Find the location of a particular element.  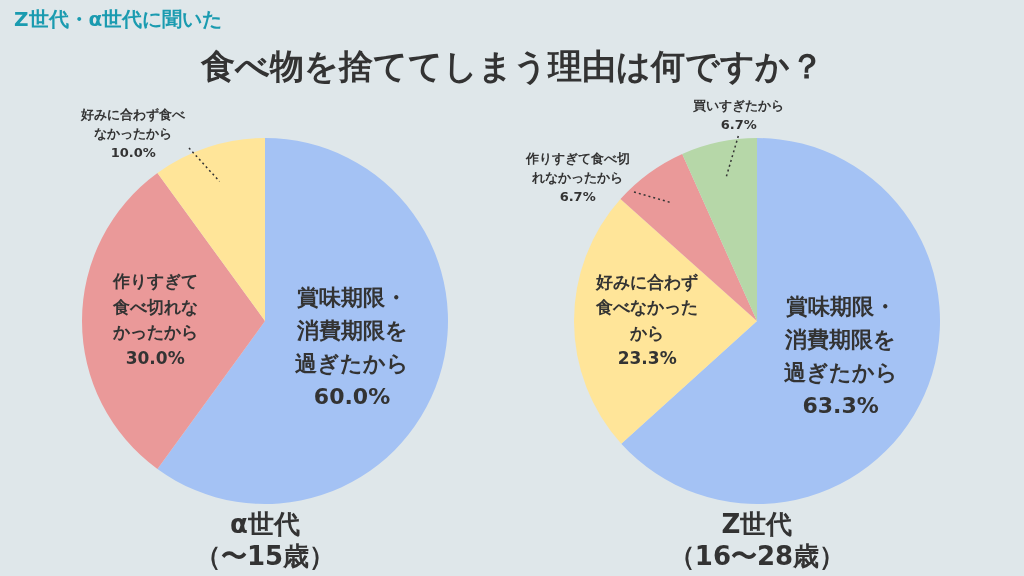

slice-label: 買いすぎたから is located at coordinates (738, 105).